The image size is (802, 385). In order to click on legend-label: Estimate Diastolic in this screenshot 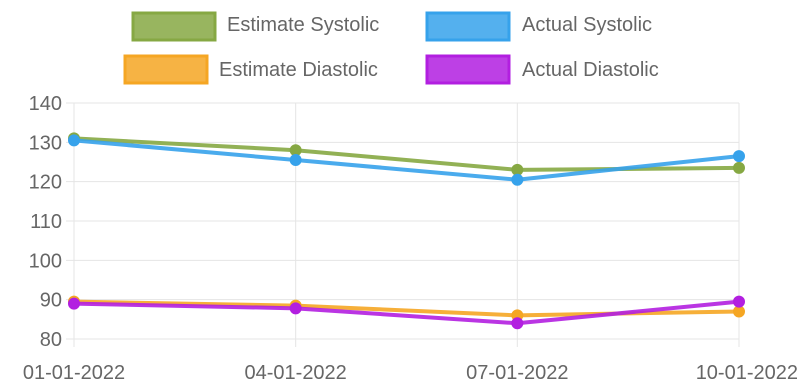, I will do `click(298, 70)`.